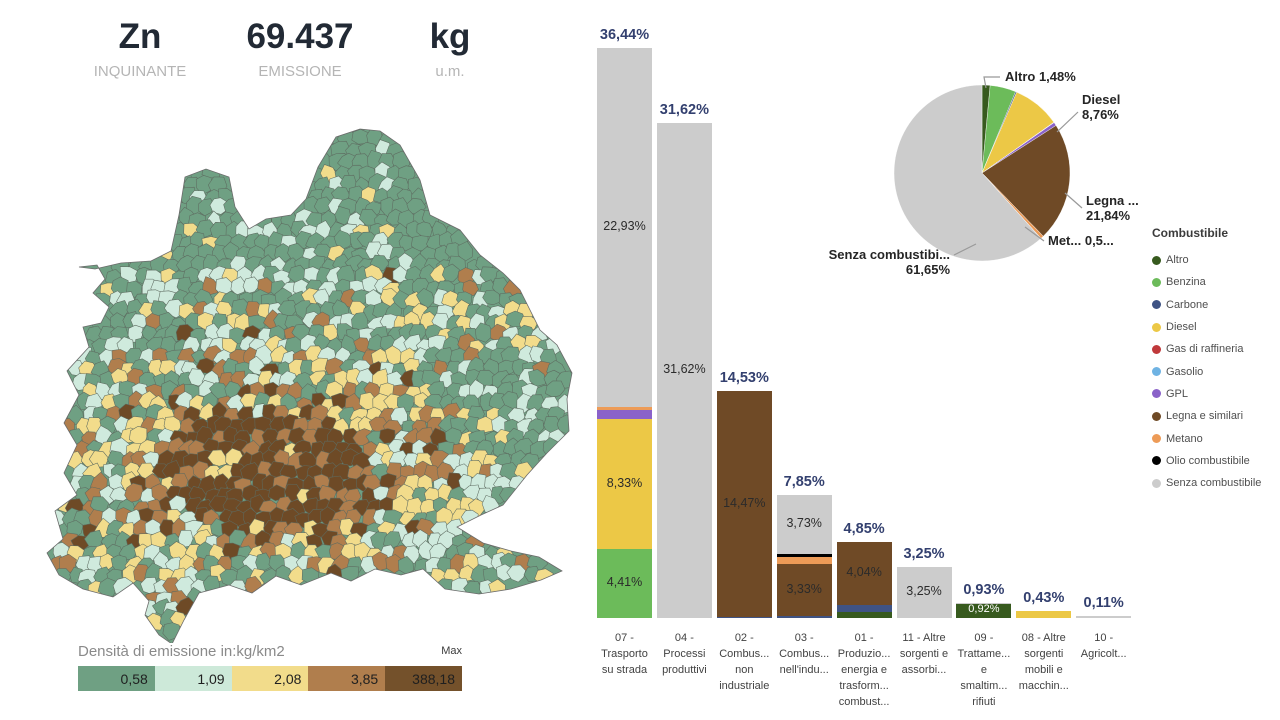 The height and width of the screenshot is (720, 1280). What do you see at coordinates (300, 49) in the screenshot?
I see `kpi-emission: 69.437 EMISSIONE` at bounding box center [300, 49].